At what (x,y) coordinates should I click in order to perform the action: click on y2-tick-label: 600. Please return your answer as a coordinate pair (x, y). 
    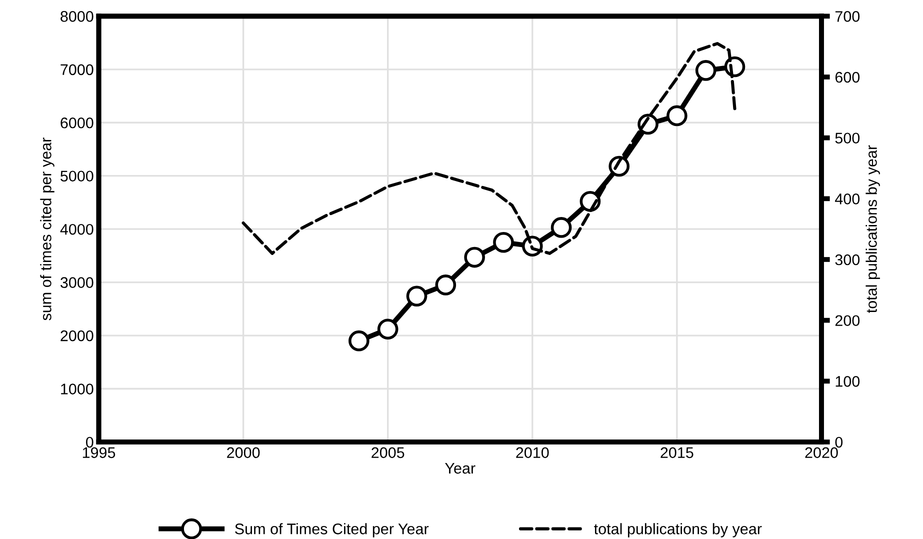
    Looking at the image, I should click on (847, 77).